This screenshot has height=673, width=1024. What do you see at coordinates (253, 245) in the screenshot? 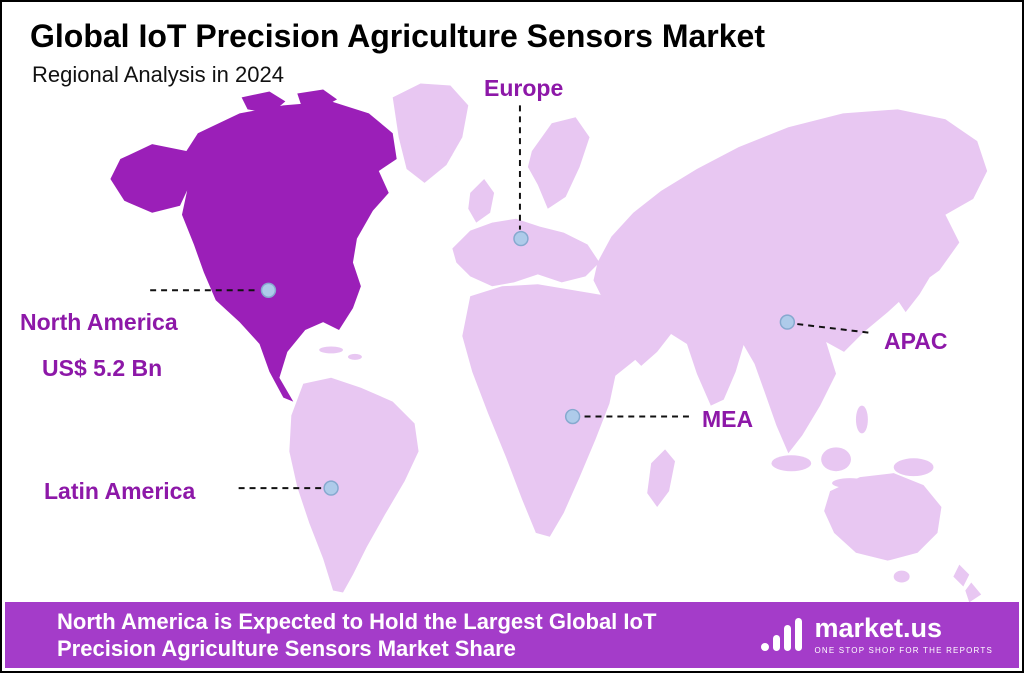
I see `region-north-america` at bounding box center [253, 245].